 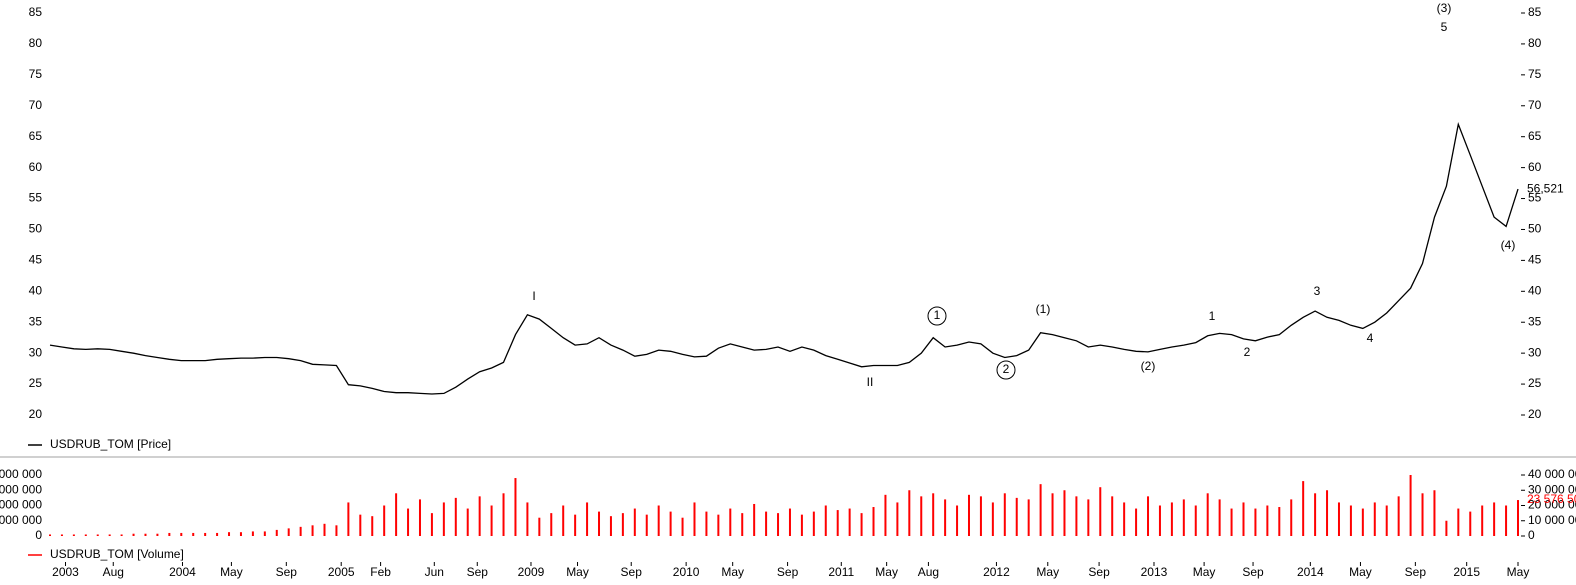 I want to click on y-tick-label: 75, so click(x=36, y=74).